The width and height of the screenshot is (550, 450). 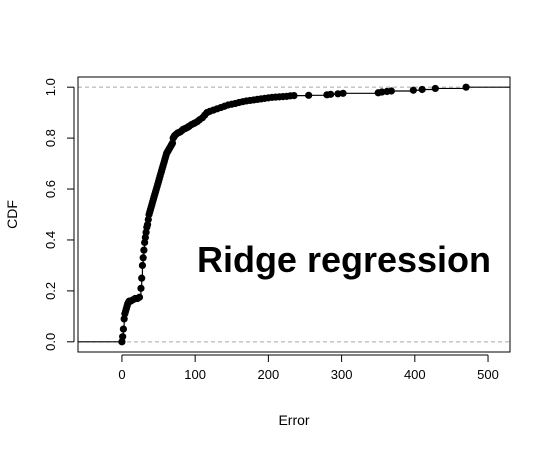 What do you see at coordinates (269, 374) in the screenshot?
I see `x-tick-label: 200` at bounding box center [269, 374].